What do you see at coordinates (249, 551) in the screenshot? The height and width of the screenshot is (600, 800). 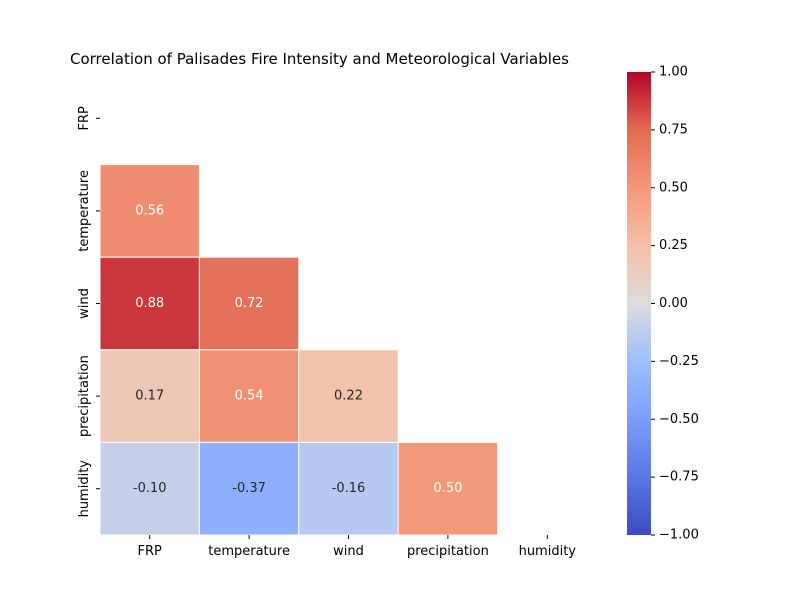 I see `x-tick-label: temperature` at bounding box center [249, 551].